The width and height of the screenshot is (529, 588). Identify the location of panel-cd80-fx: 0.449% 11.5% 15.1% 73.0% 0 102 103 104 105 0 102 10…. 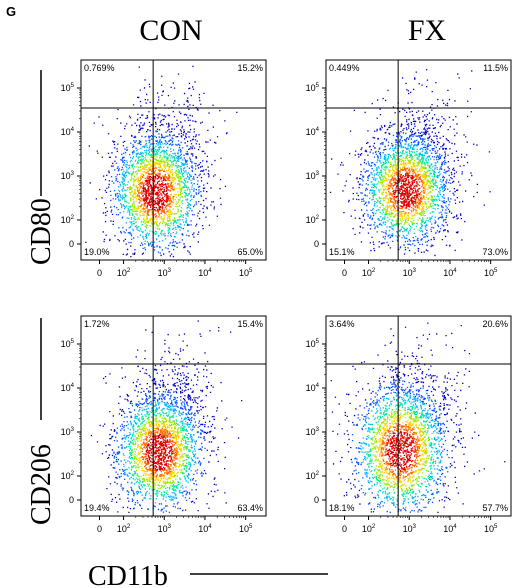
(409, 168).